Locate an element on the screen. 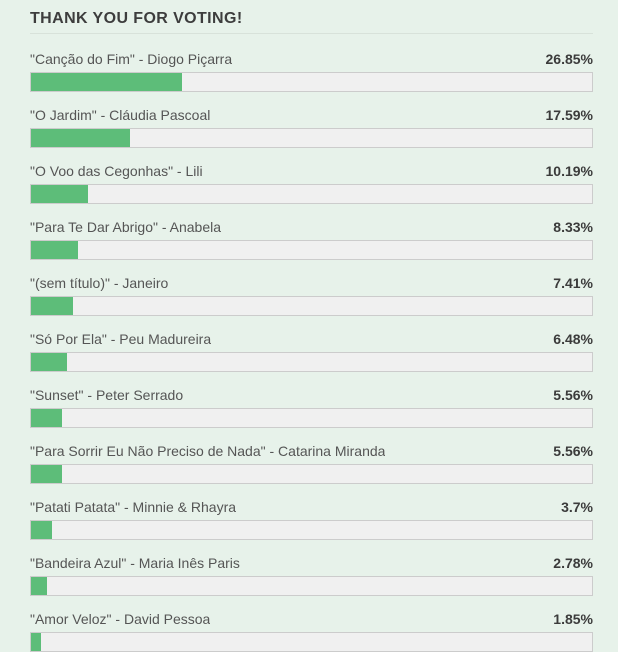  poll-result-item: "Só Por Ela" - Peu Madureira 6.48% is located at coordinates (311, 350).